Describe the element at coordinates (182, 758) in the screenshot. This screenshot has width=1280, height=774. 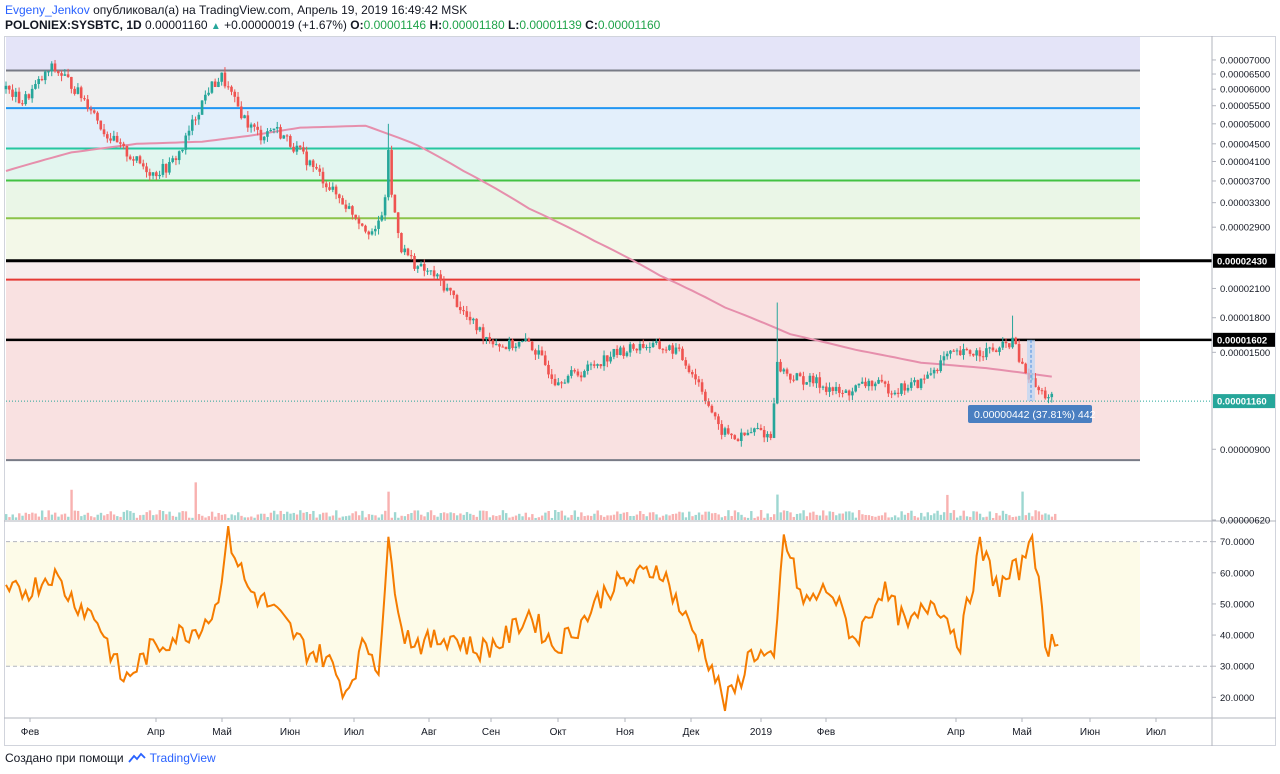
I see `tradingview-brand-link: TradingView` at that location.